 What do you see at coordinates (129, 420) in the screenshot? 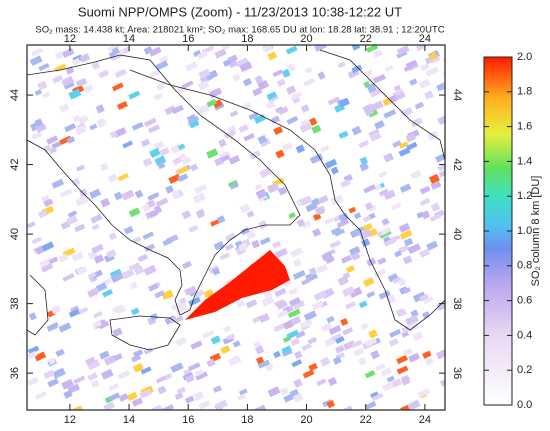
I see `lon-tick-label: 14` at bounding box center [129, 420].